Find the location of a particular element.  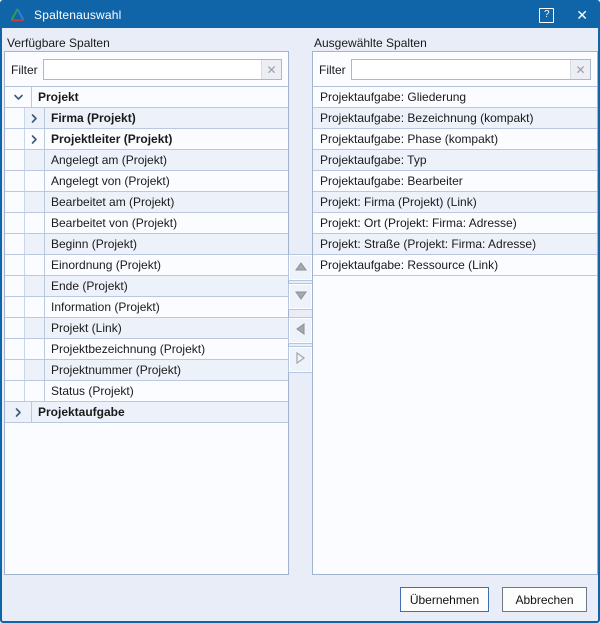

tree-row-label: Projekt (Link) is located at coordinates (86, 328).